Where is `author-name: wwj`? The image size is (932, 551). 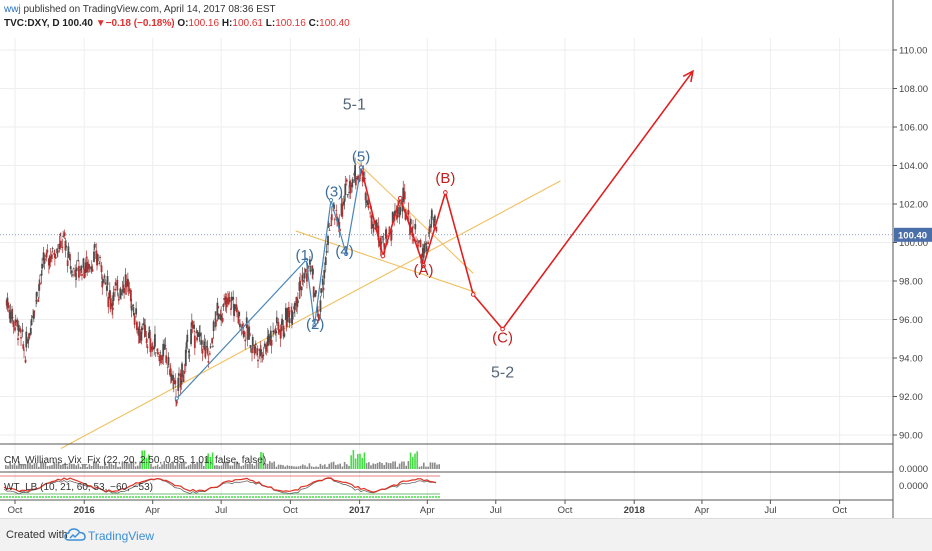 author-name: wwj is located at coordinates (12, 9).